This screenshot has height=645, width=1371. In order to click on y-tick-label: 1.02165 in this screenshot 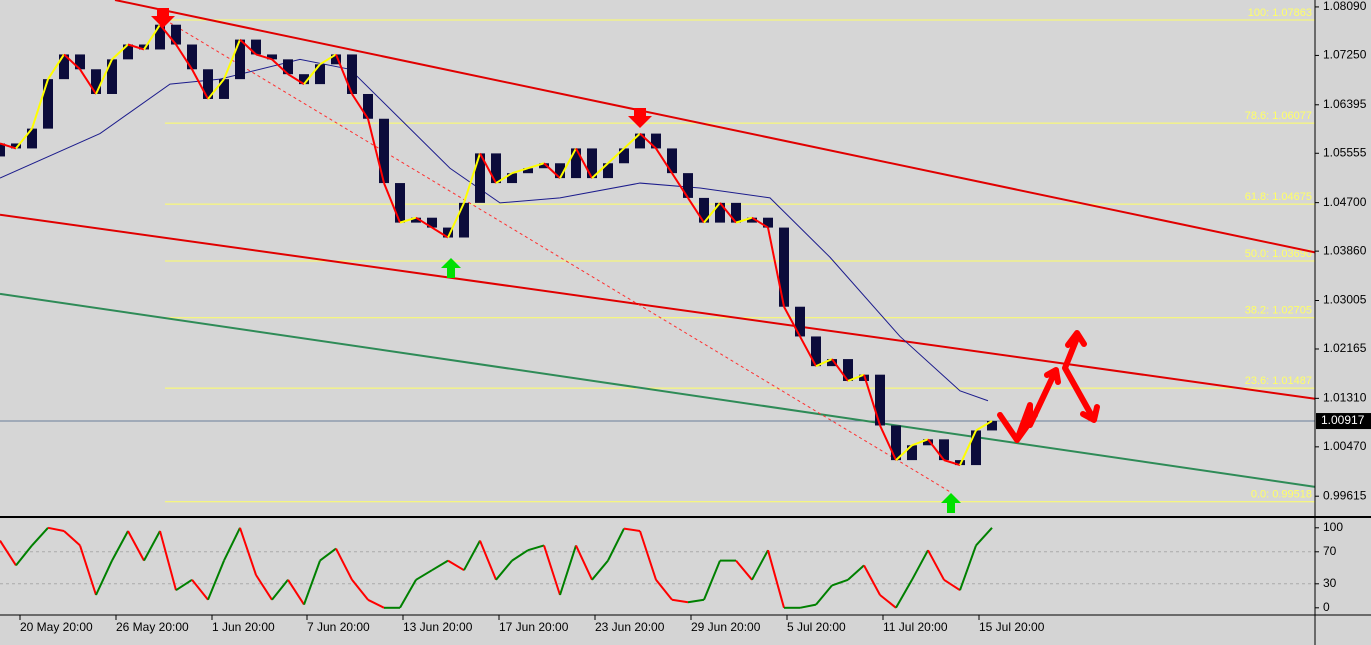, I will do `click(1345, 348)`.